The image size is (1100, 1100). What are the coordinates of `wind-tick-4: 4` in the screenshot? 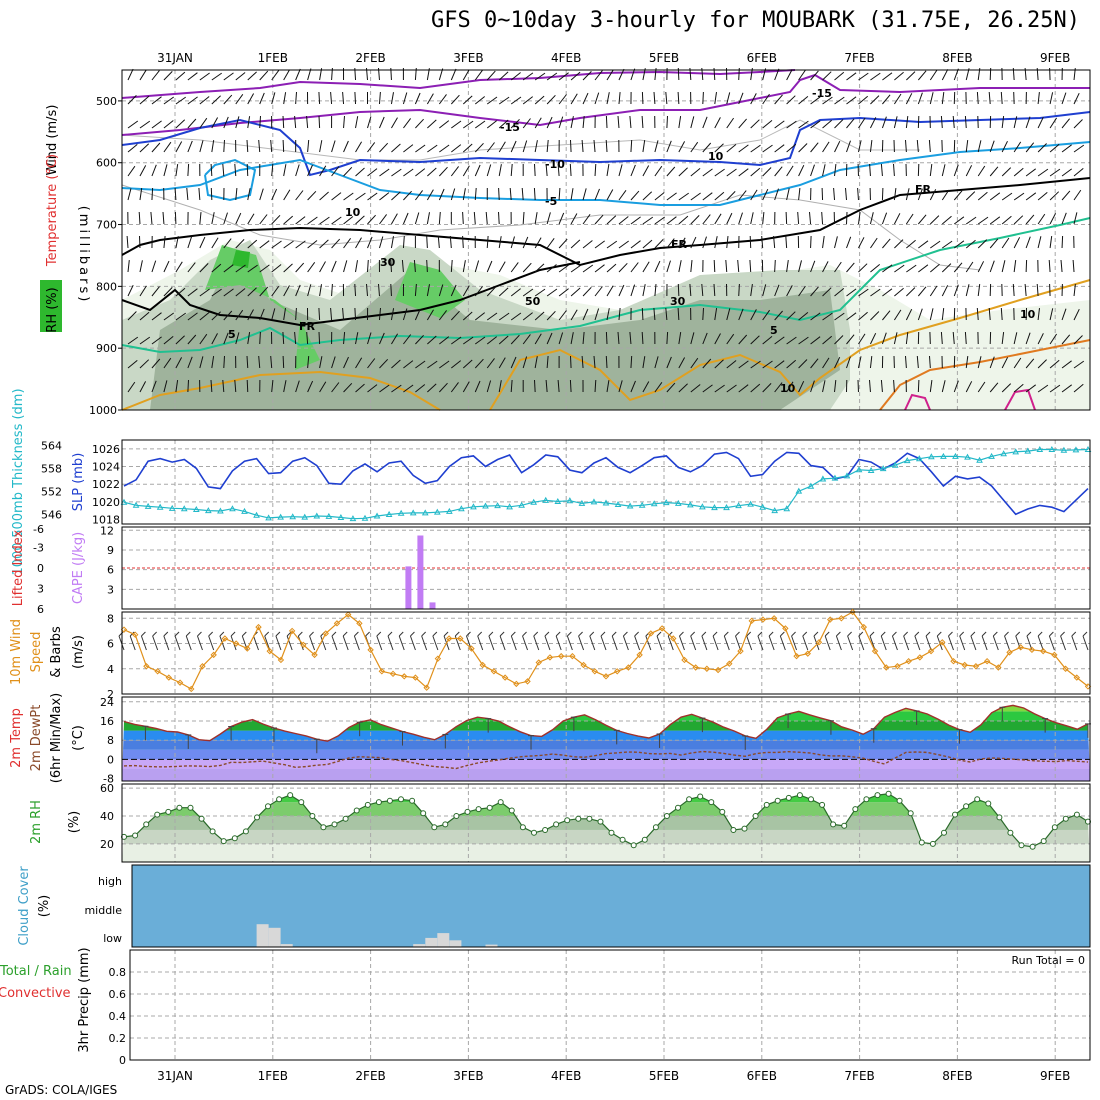 It's located at (110, 669).